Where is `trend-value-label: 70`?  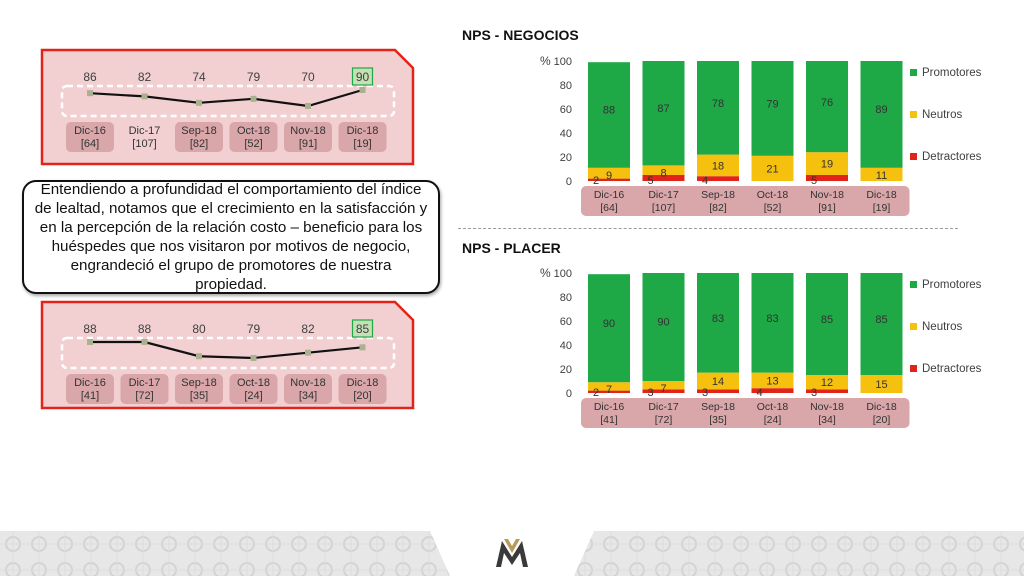
trend-value-label: 70 is located at coordinates (308, 77).